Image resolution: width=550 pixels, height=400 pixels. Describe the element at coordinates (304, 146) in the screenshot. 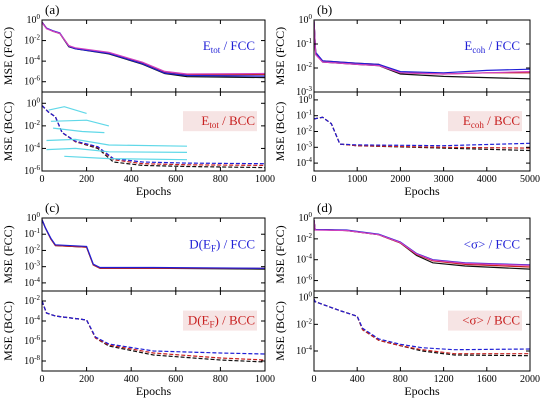

I see `y-tick-label: 10⁻³` at that location.